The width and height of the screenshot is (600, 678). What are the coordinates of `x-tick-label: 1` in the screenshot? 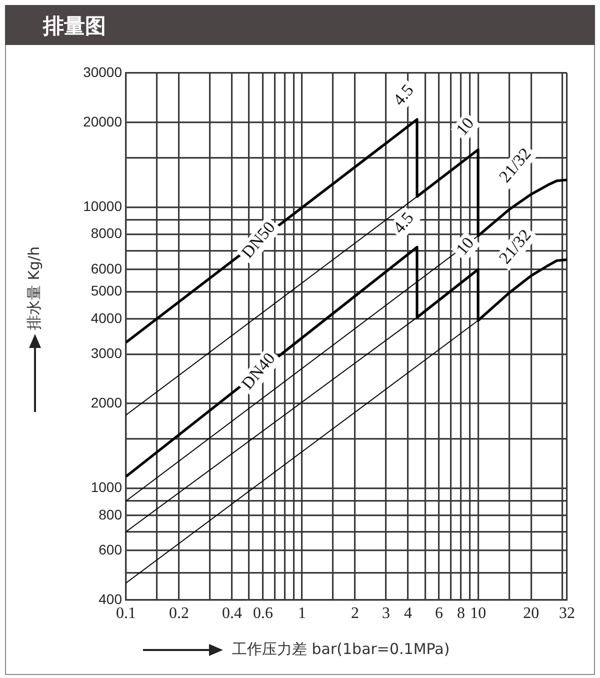 It's located at (302, 613).